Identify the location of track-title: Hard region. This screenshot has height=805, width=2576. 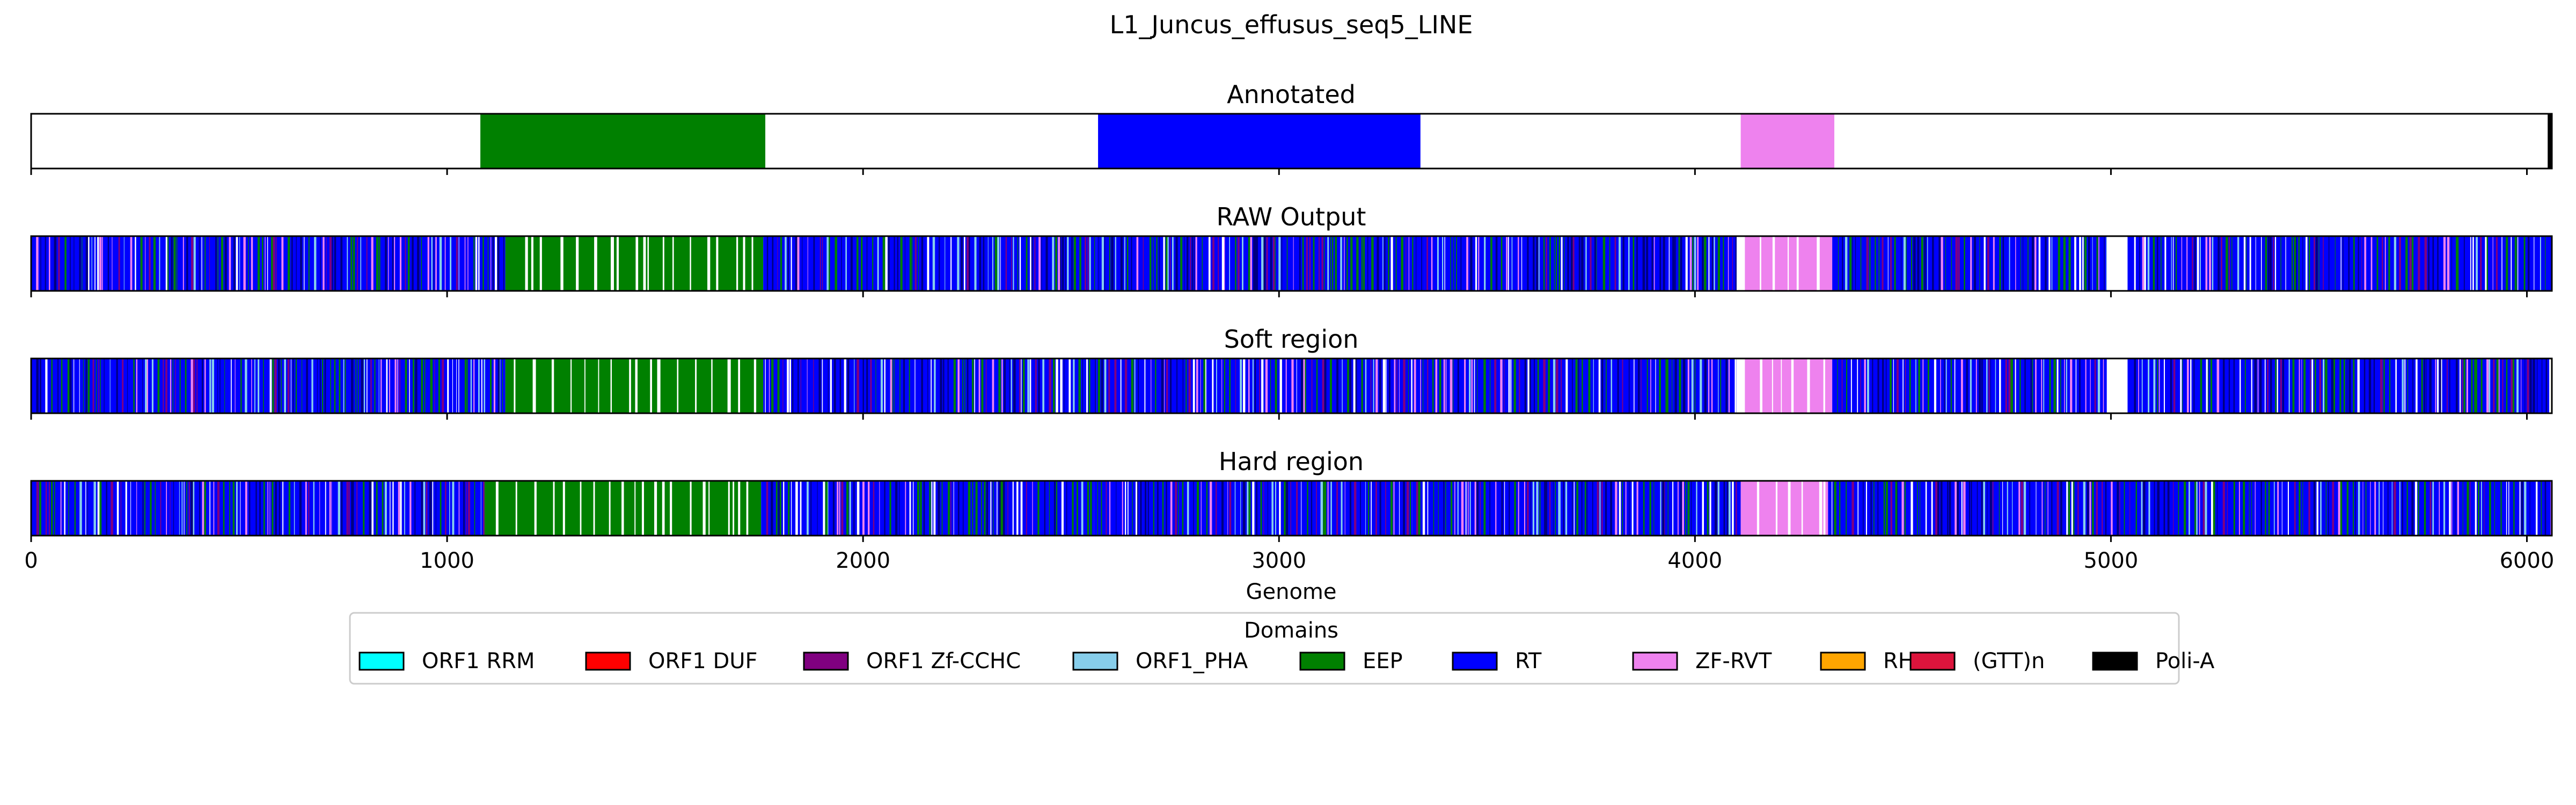
(1291, 461).